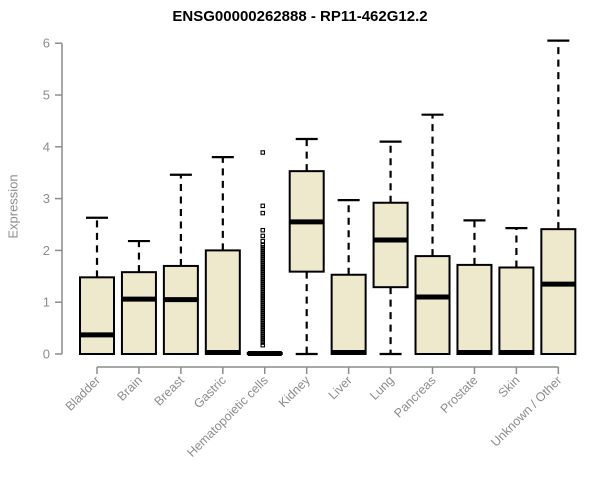 The height and width of the screenshot is (500, 600). Describe the element at coordinates (46, 95) in the screenshot. I see `y-tick-label: 5` at that location.